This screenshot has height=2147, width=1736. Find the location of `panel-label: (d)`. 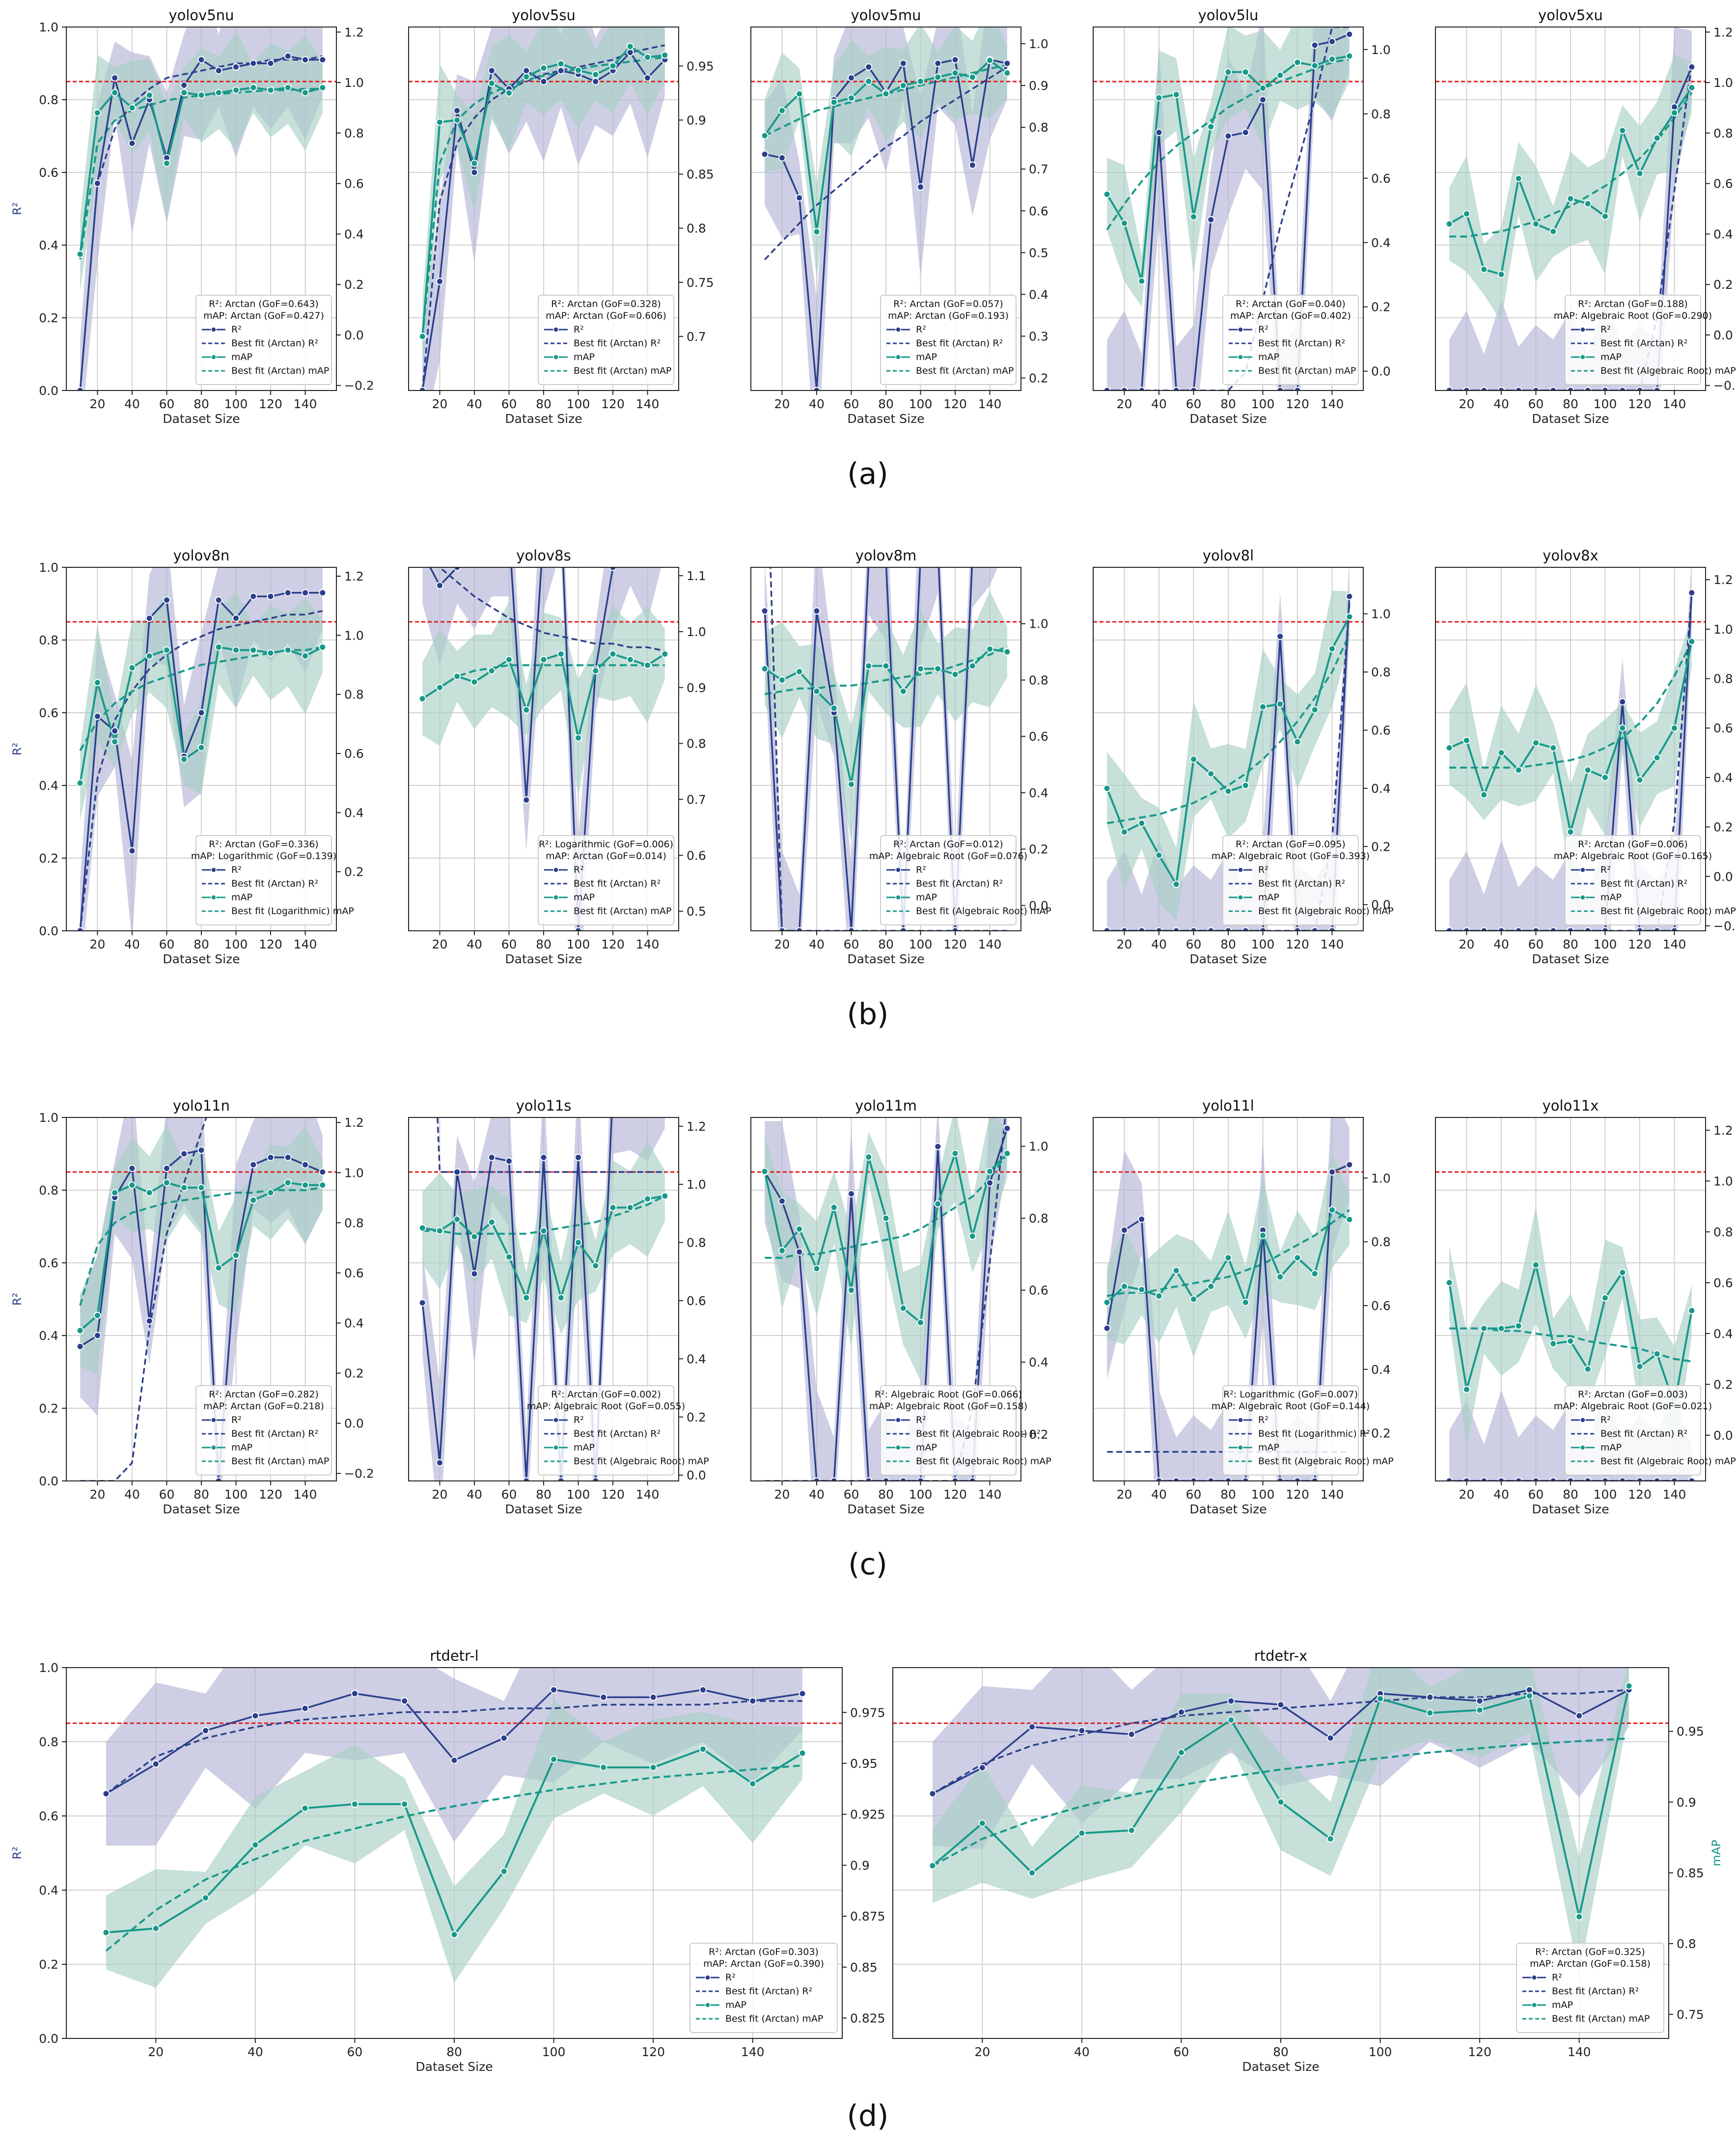

panel-label: (d) is located at coordinates (868, 2116).